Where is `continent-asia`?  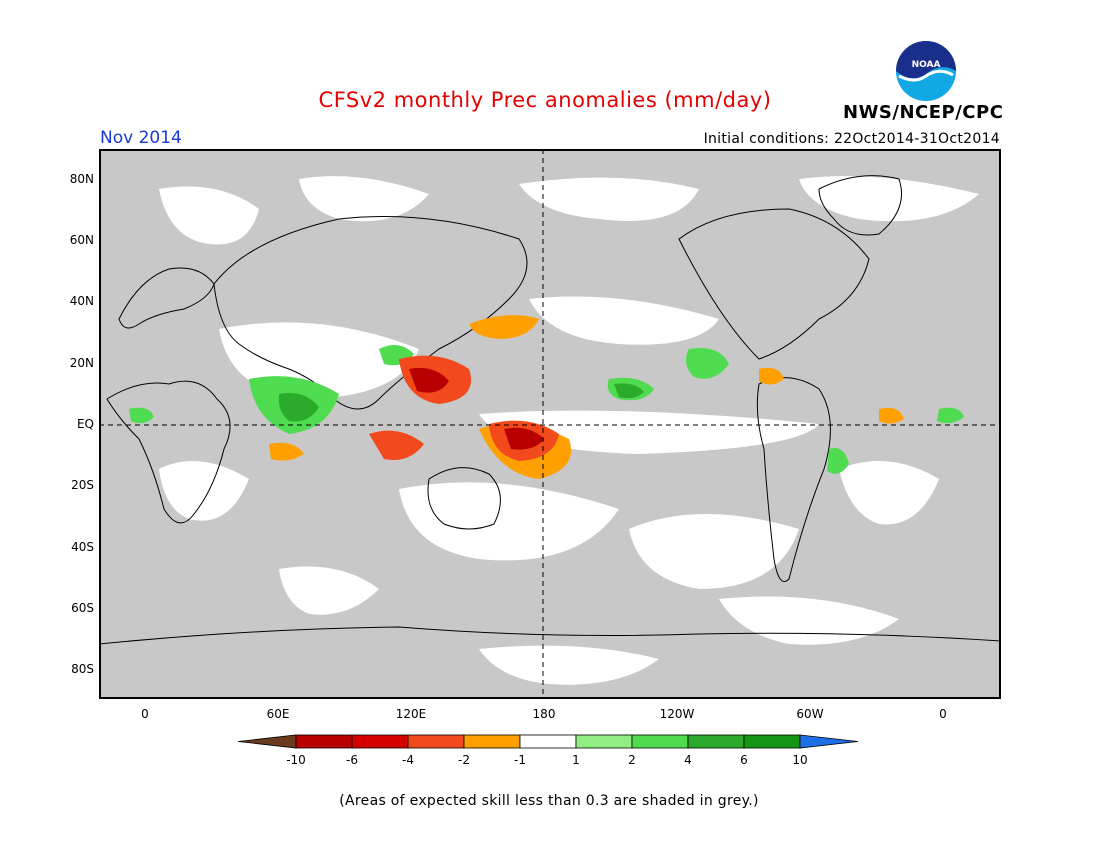 continent-asia is located at coordinates (370, 313).